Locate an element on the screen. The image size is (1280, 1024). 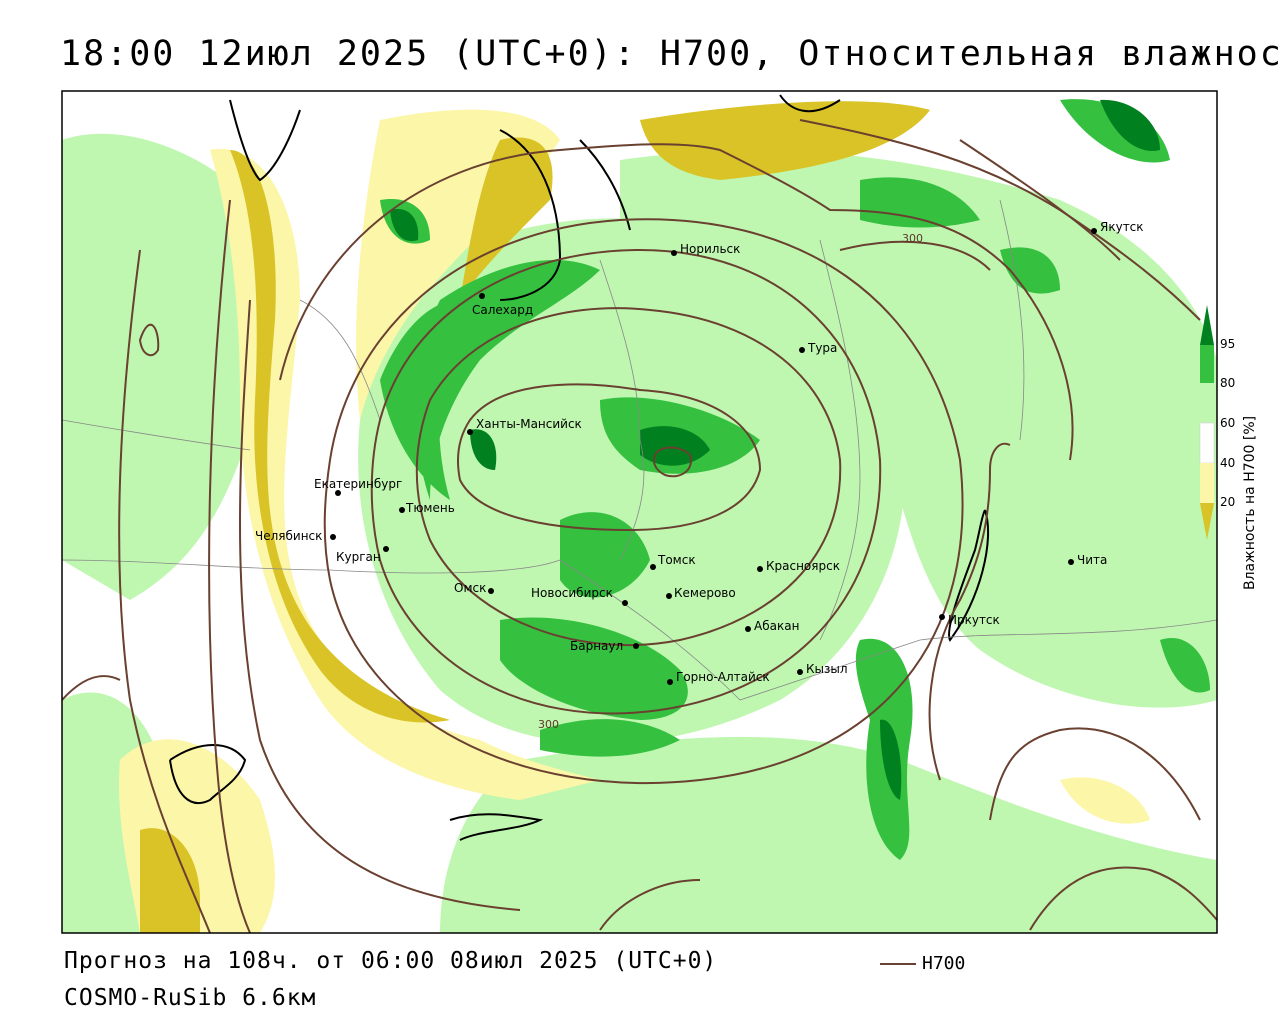
city-label: Кемерово is located at coordinates (705, 593).